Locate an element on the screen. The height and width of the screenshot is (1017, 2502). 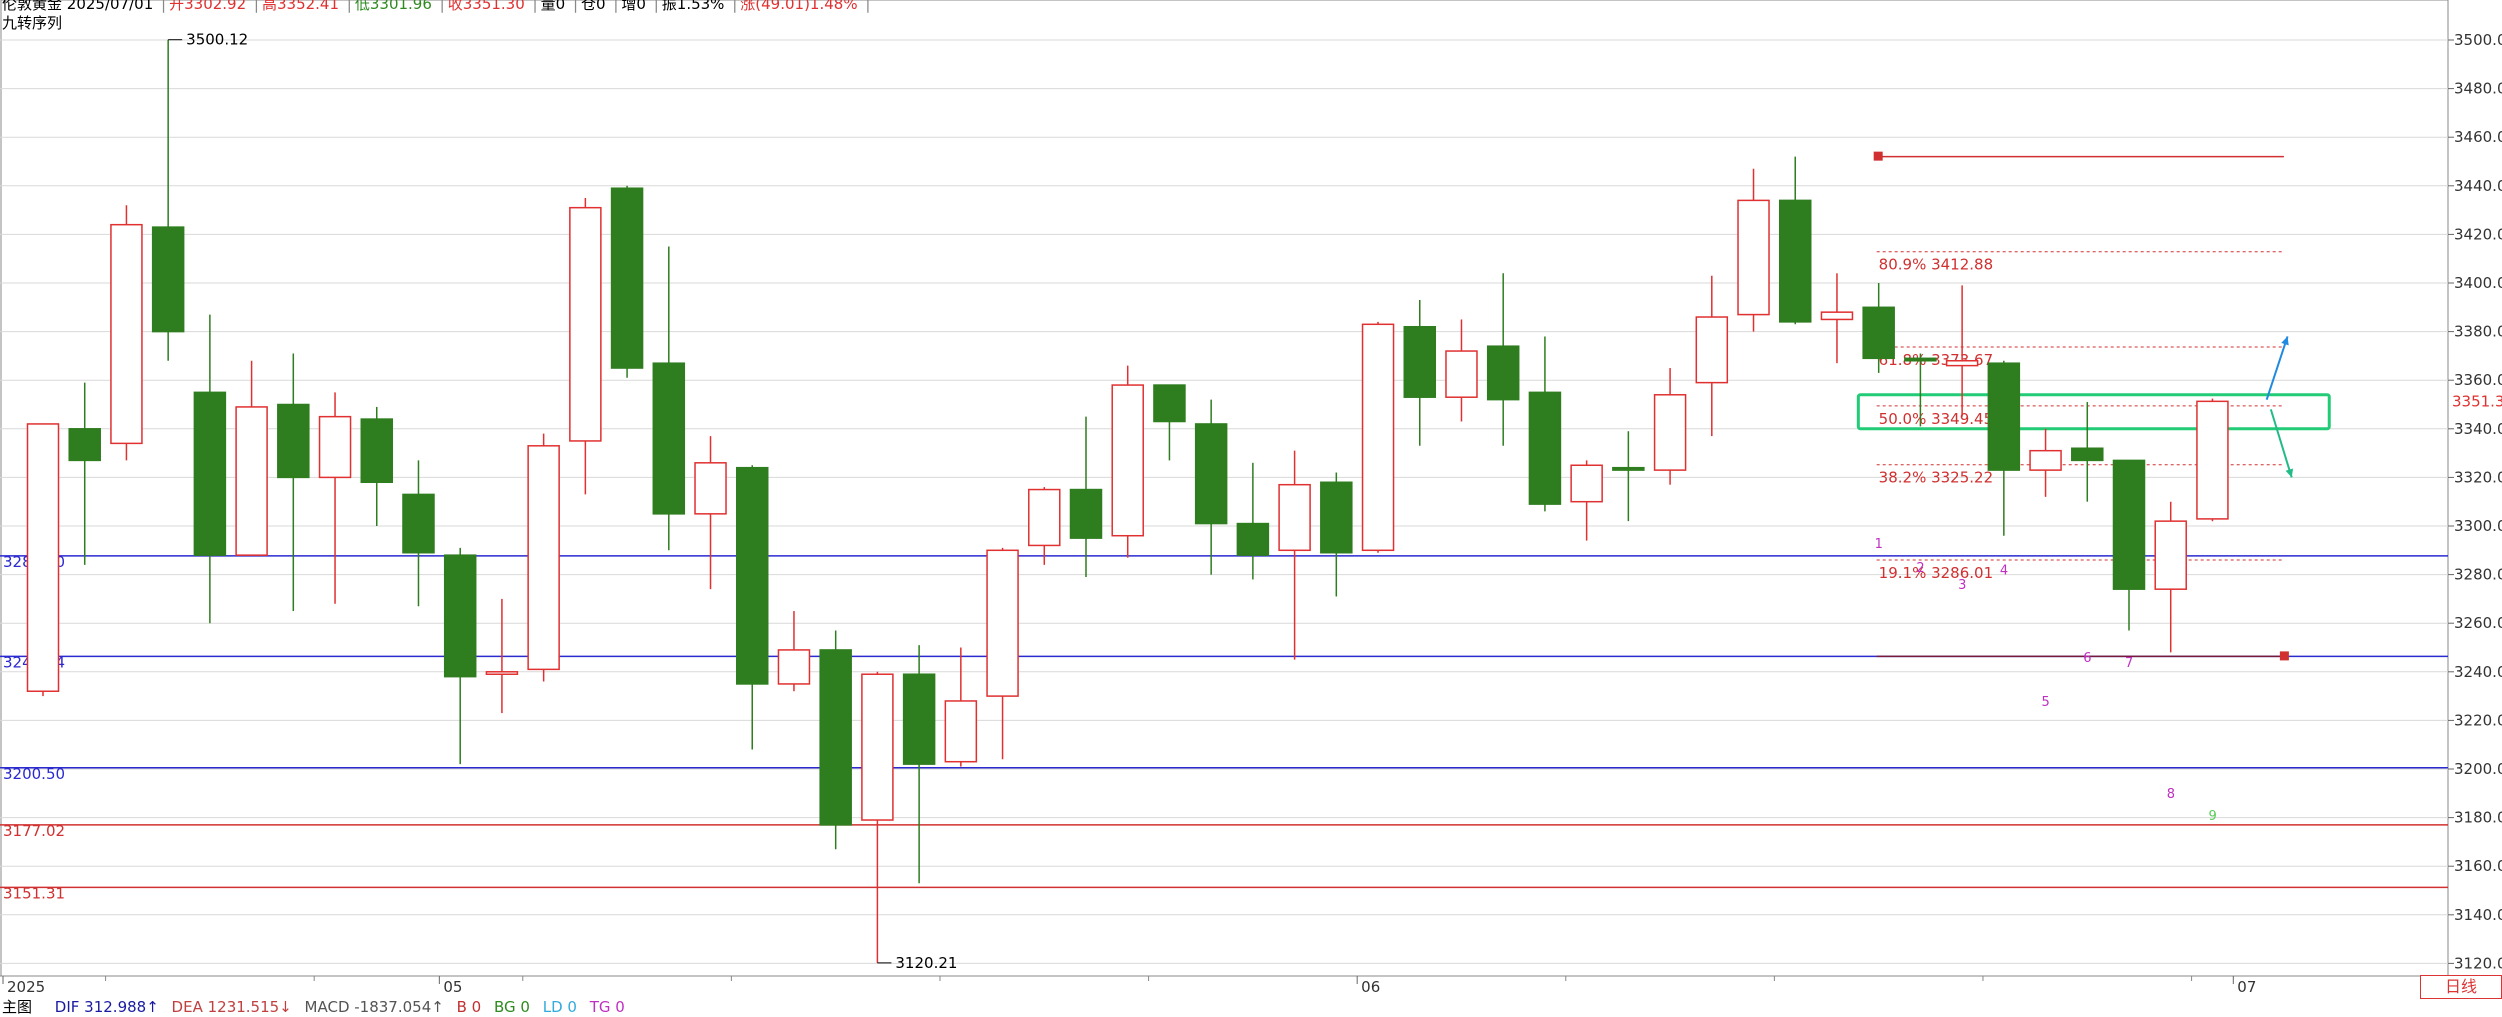
x-tick-label: 06 is located at coordinates (1370, 987).